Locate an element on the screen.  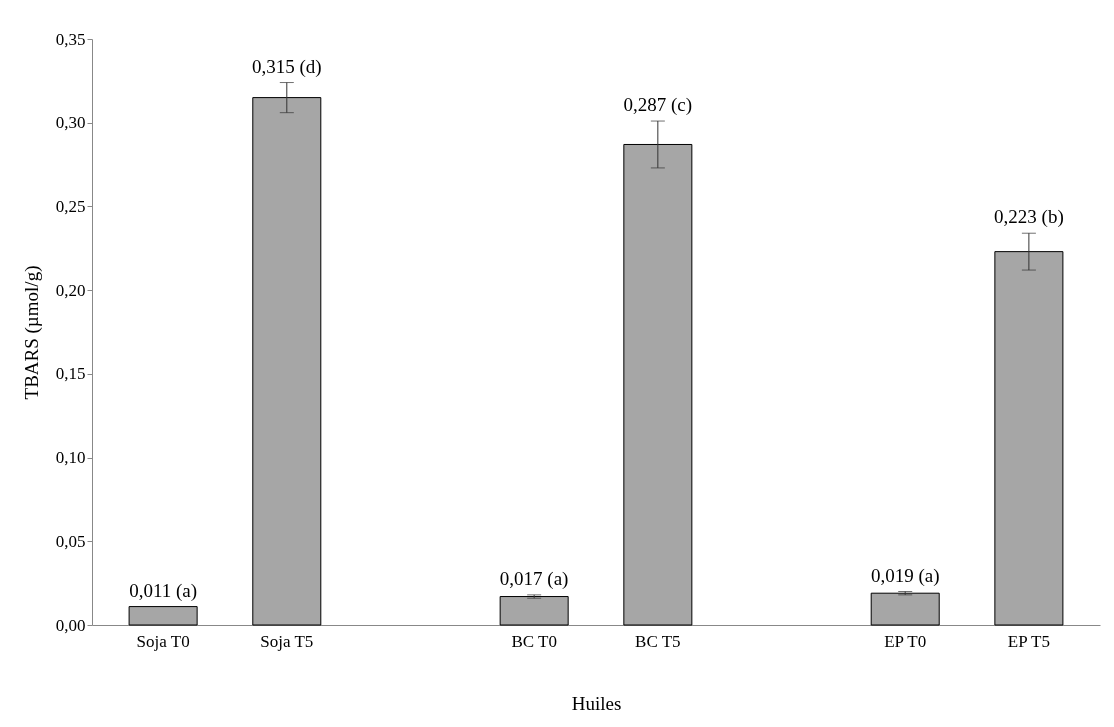
data-label: 0,287 (c) is located at coordinates (658, 105).